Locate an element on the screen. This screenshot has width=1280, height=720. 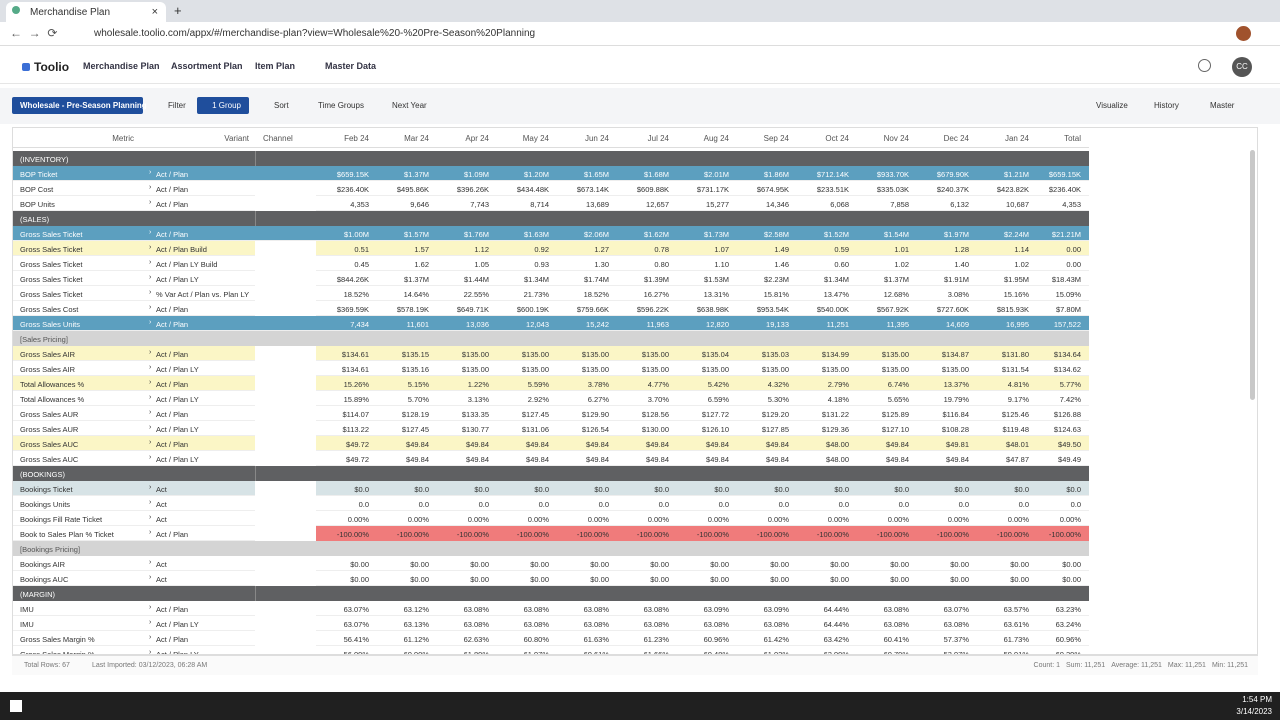
value-cell: 61.42% is located at coordinates (776, 639).